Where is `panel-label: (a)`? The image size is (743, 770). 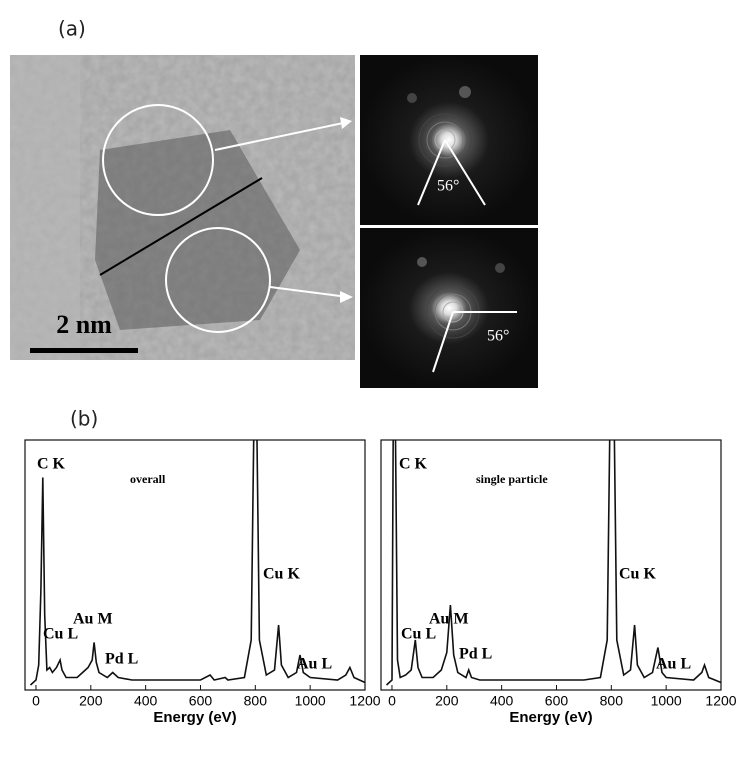 panel-label: (a) is located at coordinates (72, 29).